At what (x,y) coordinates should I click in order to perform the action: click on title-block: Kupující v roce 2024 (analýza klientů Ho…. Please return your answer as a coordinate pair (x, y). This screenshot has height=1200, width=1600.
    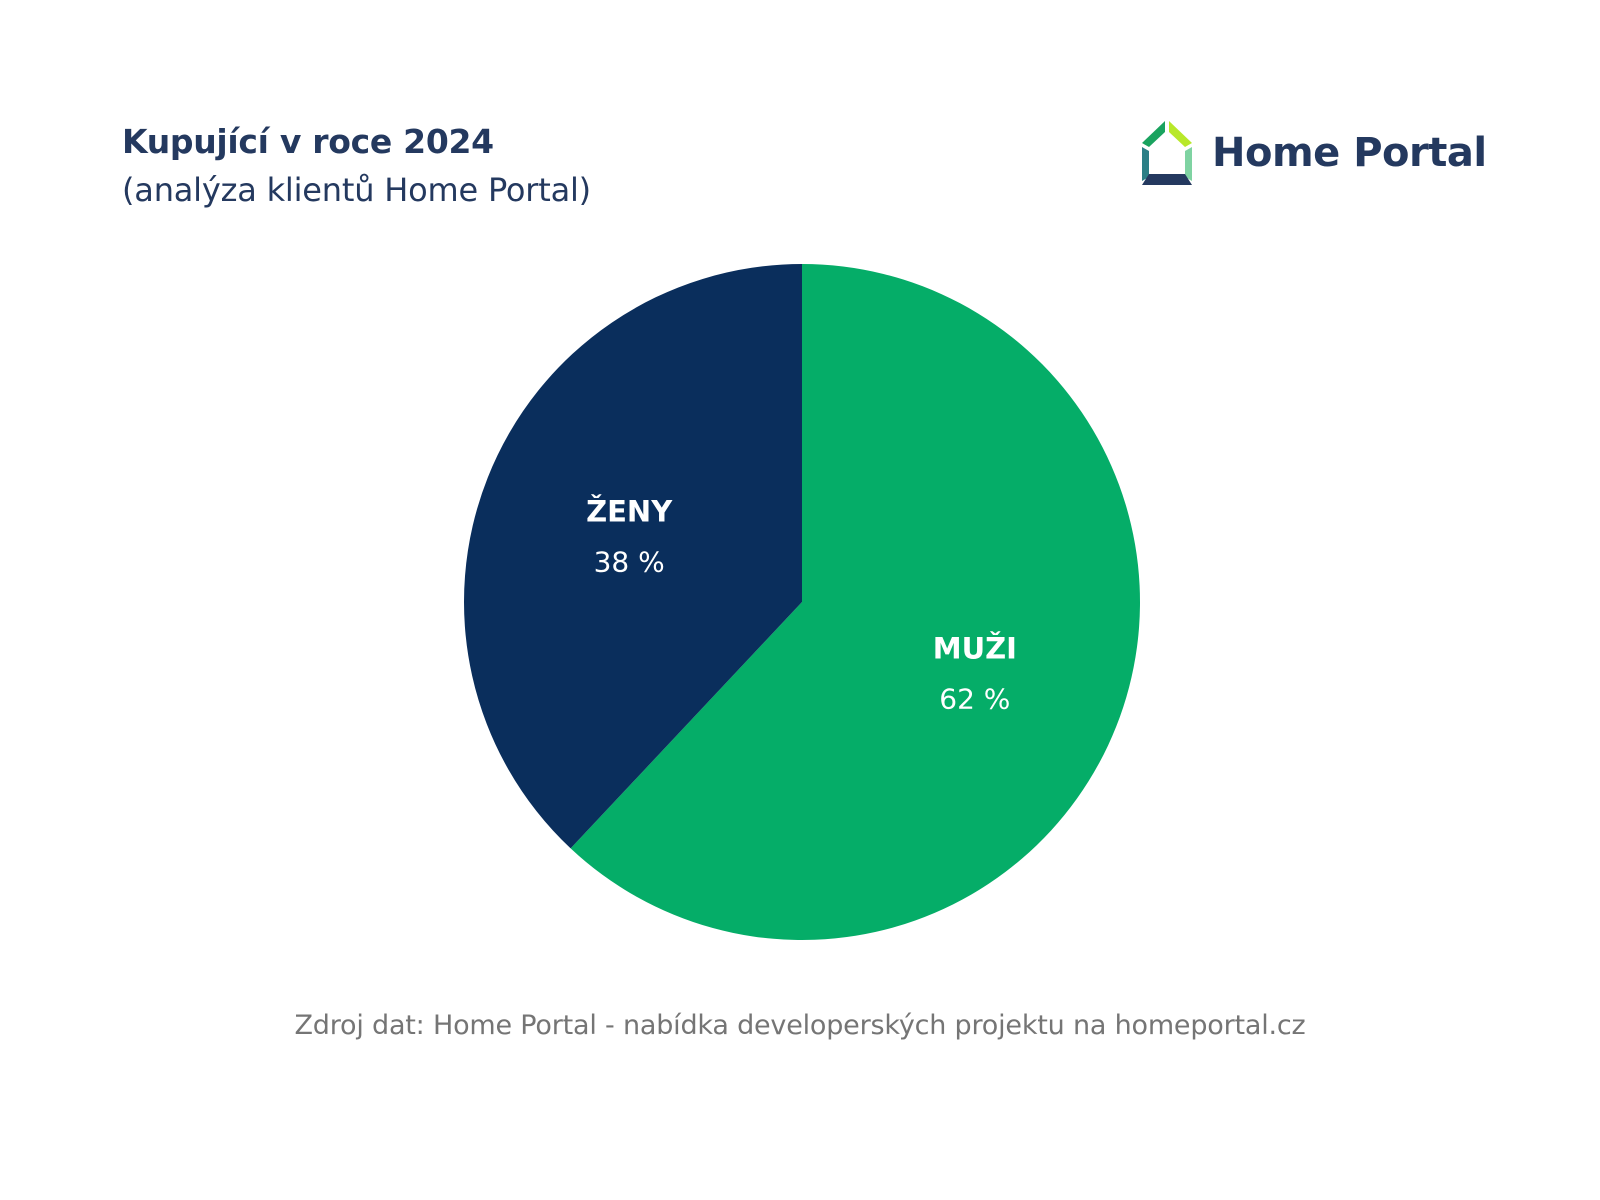
    Looking at the image, I should click on (356, 166).